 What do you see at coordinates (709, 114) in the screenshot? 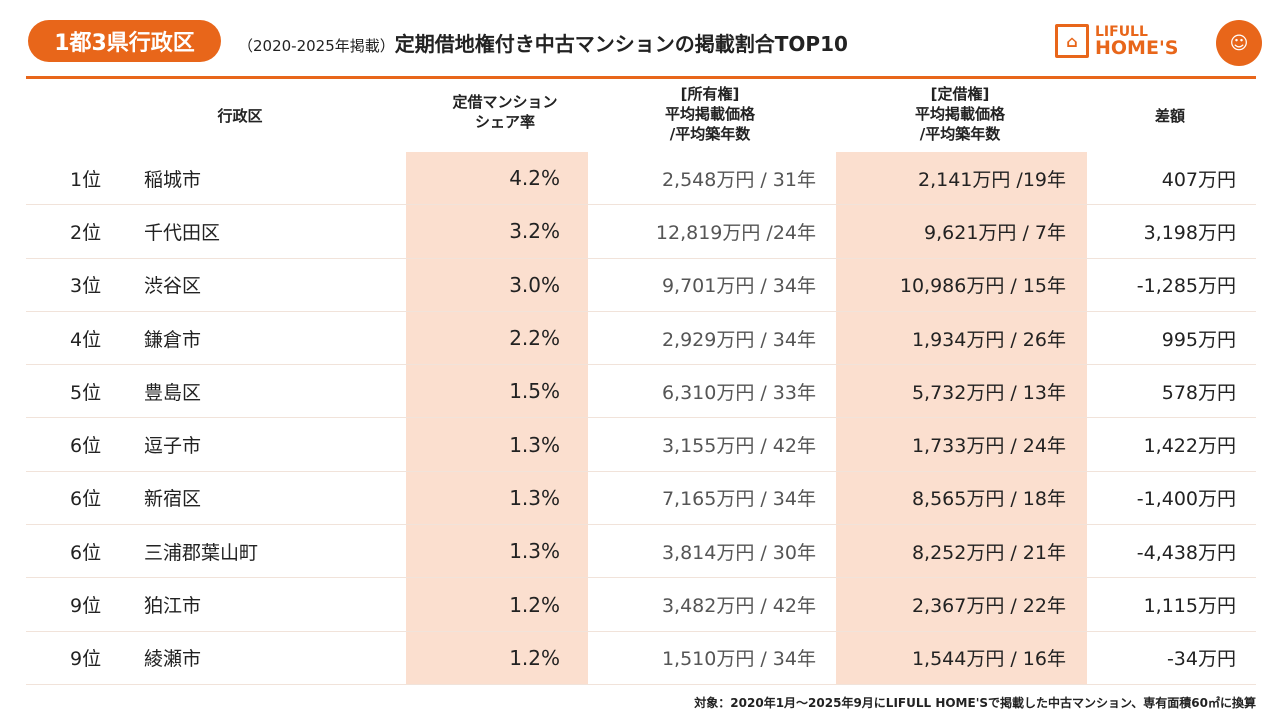
I see `header-own: [所有権] 平均掲載価格 /平均築年数` at bounding box center [709, 114].